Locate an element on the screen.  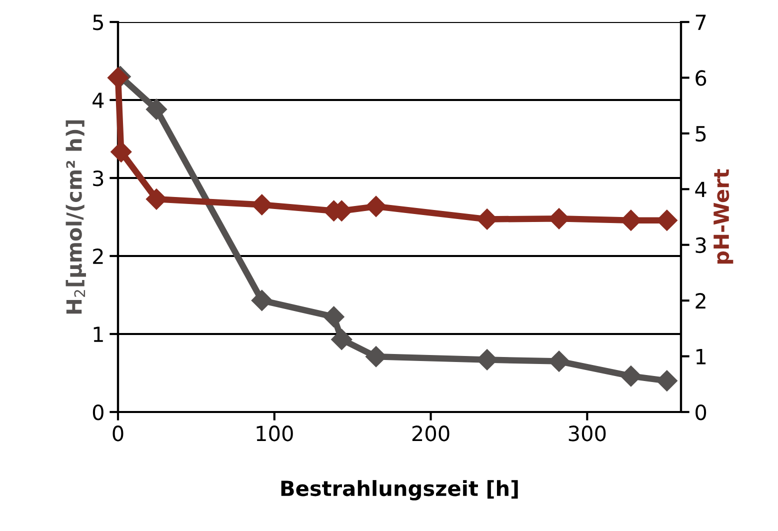
y2-tick-label: 4 is located at coordinates (700, 190).